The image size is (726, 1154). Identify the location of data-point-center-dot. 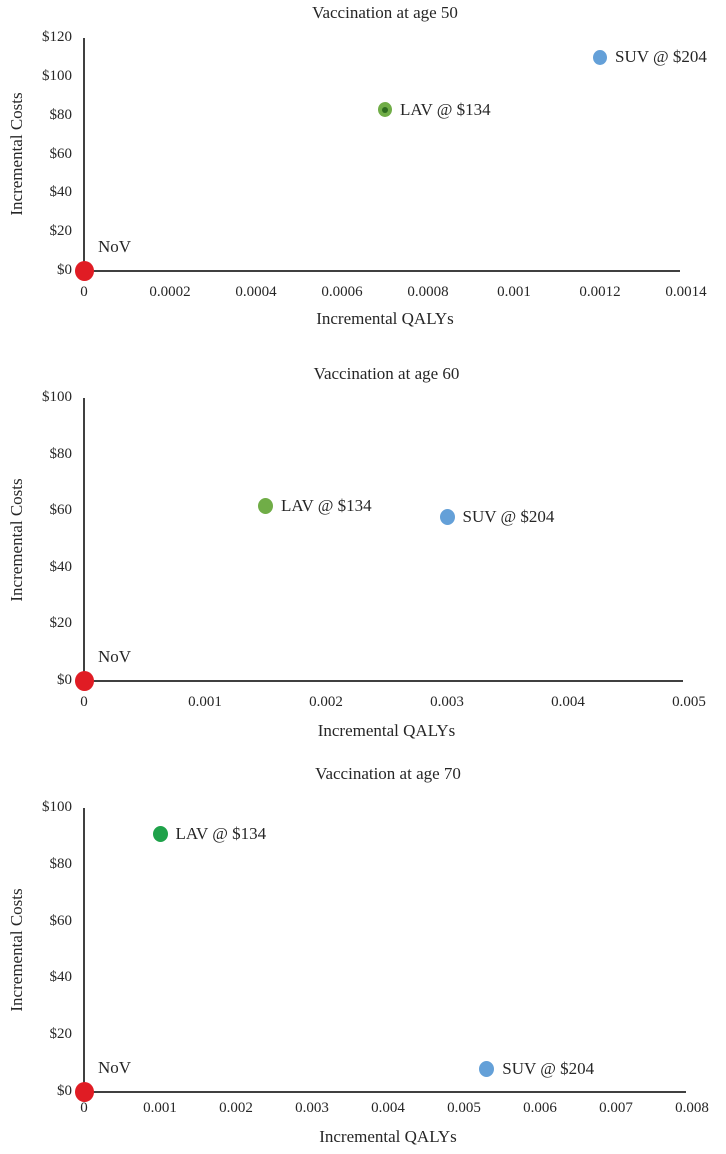
(385, 109).